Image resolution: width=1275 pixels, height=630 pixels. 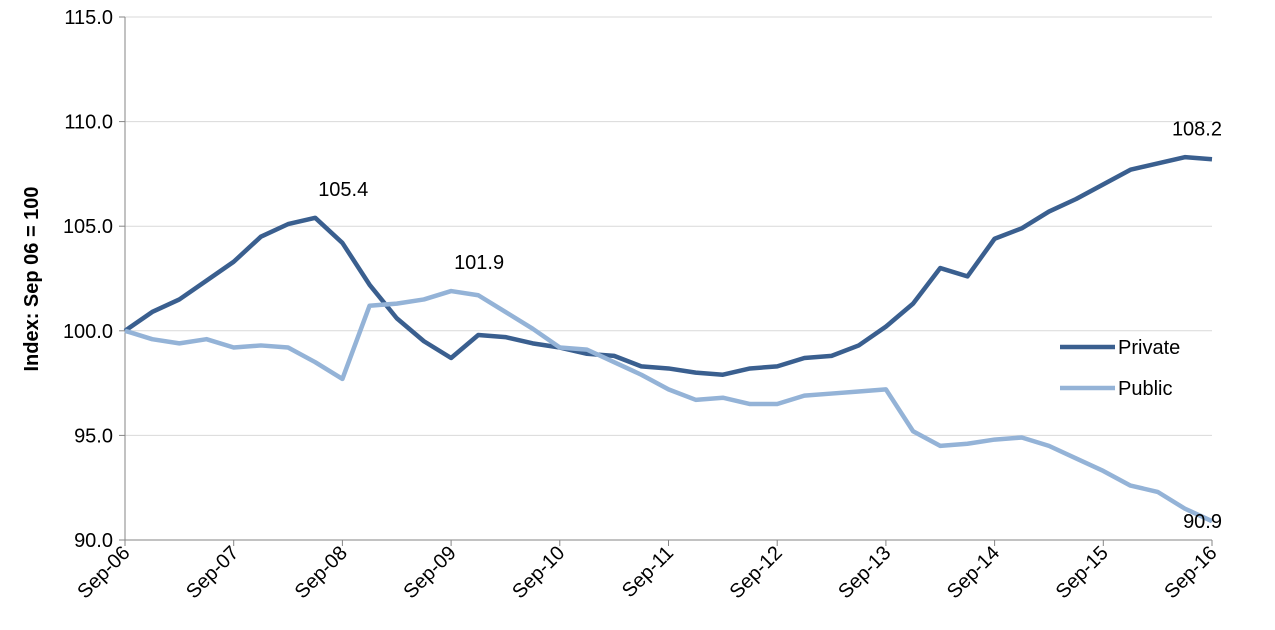 I want to click on x-tick-label: Sep-13, so click(x=864, y=572).